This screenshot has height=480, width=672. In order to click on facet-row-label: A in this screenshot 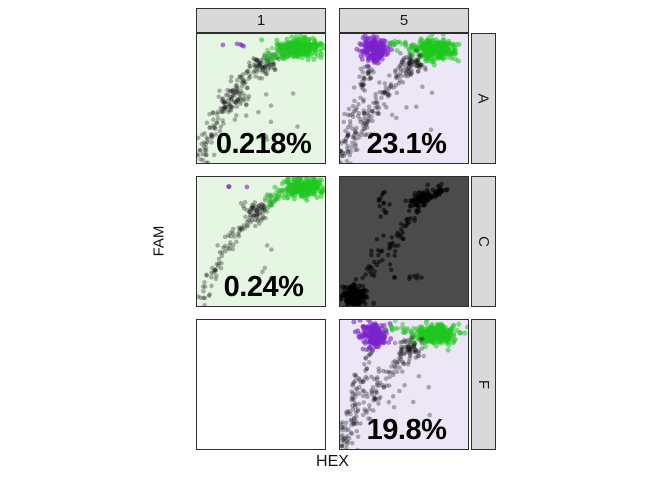, I will do `click(483, 98)`.